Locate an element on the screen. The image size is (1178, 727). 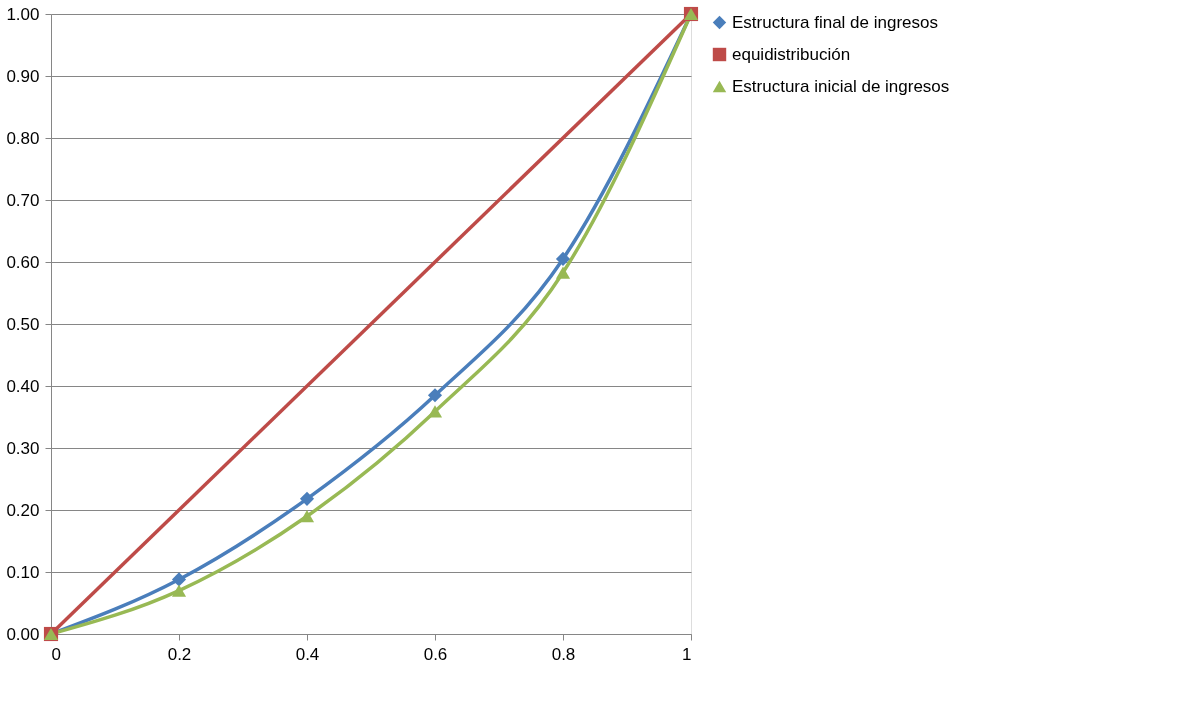
x-tick-label: 0.2 is located at coordinates (179, 654).